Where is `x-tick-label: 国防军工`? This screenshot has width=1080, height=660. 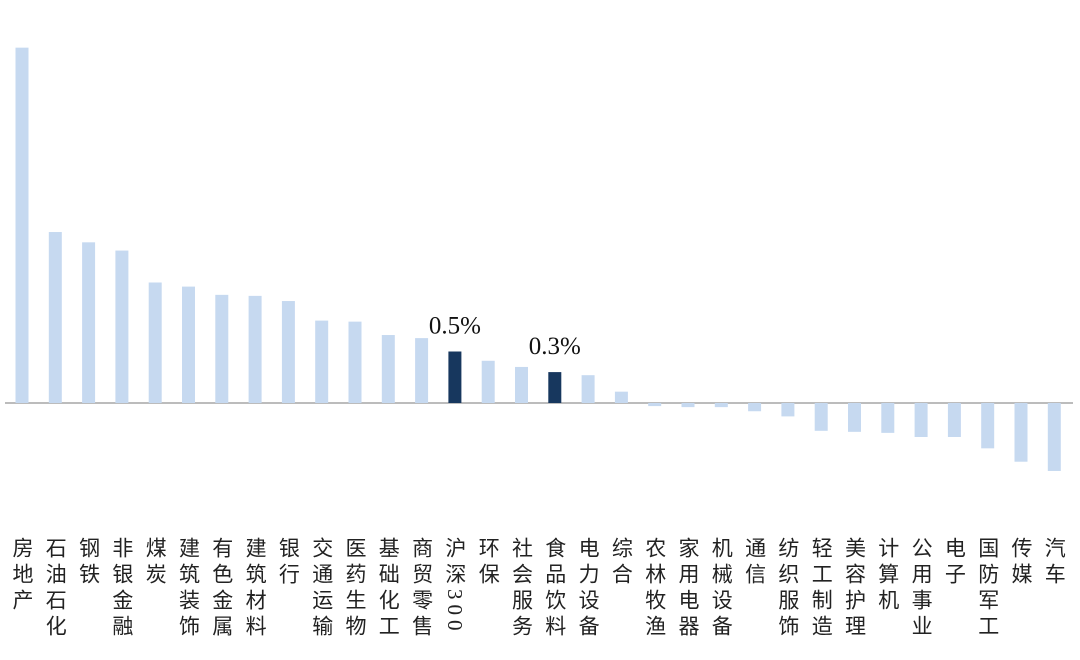
x-tick-label: 国防军工 is located at coordinates (988, 589).